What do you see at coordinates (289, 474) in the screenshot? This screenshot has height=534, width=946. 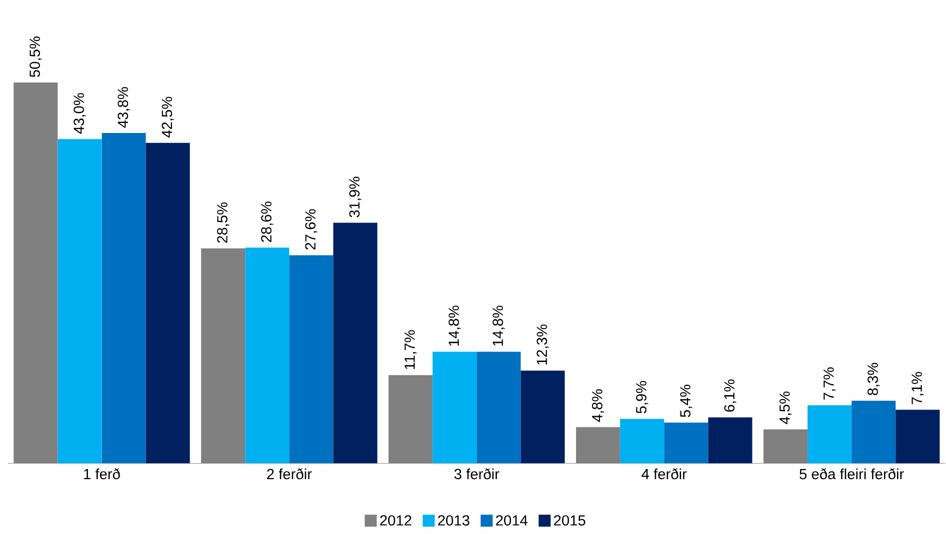 I see `x-tick-label: 2 ferðir` at bounding box center [289, 474].